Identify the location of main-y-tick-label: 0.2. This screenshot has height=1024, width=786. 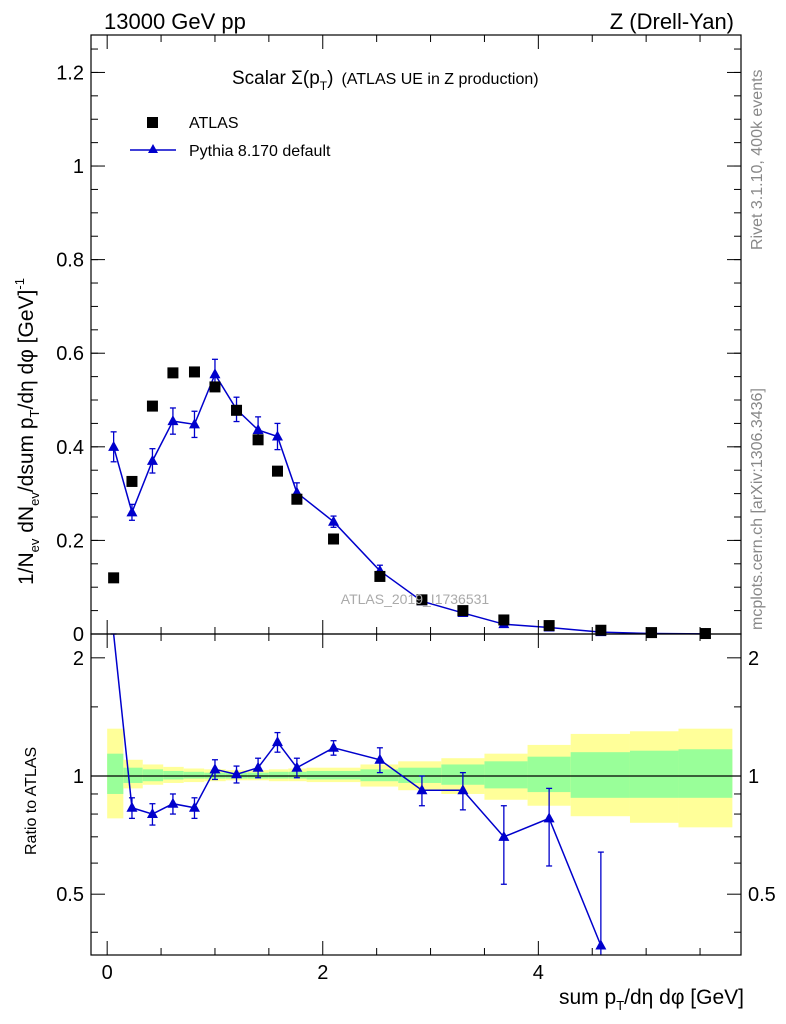
(70, 541).